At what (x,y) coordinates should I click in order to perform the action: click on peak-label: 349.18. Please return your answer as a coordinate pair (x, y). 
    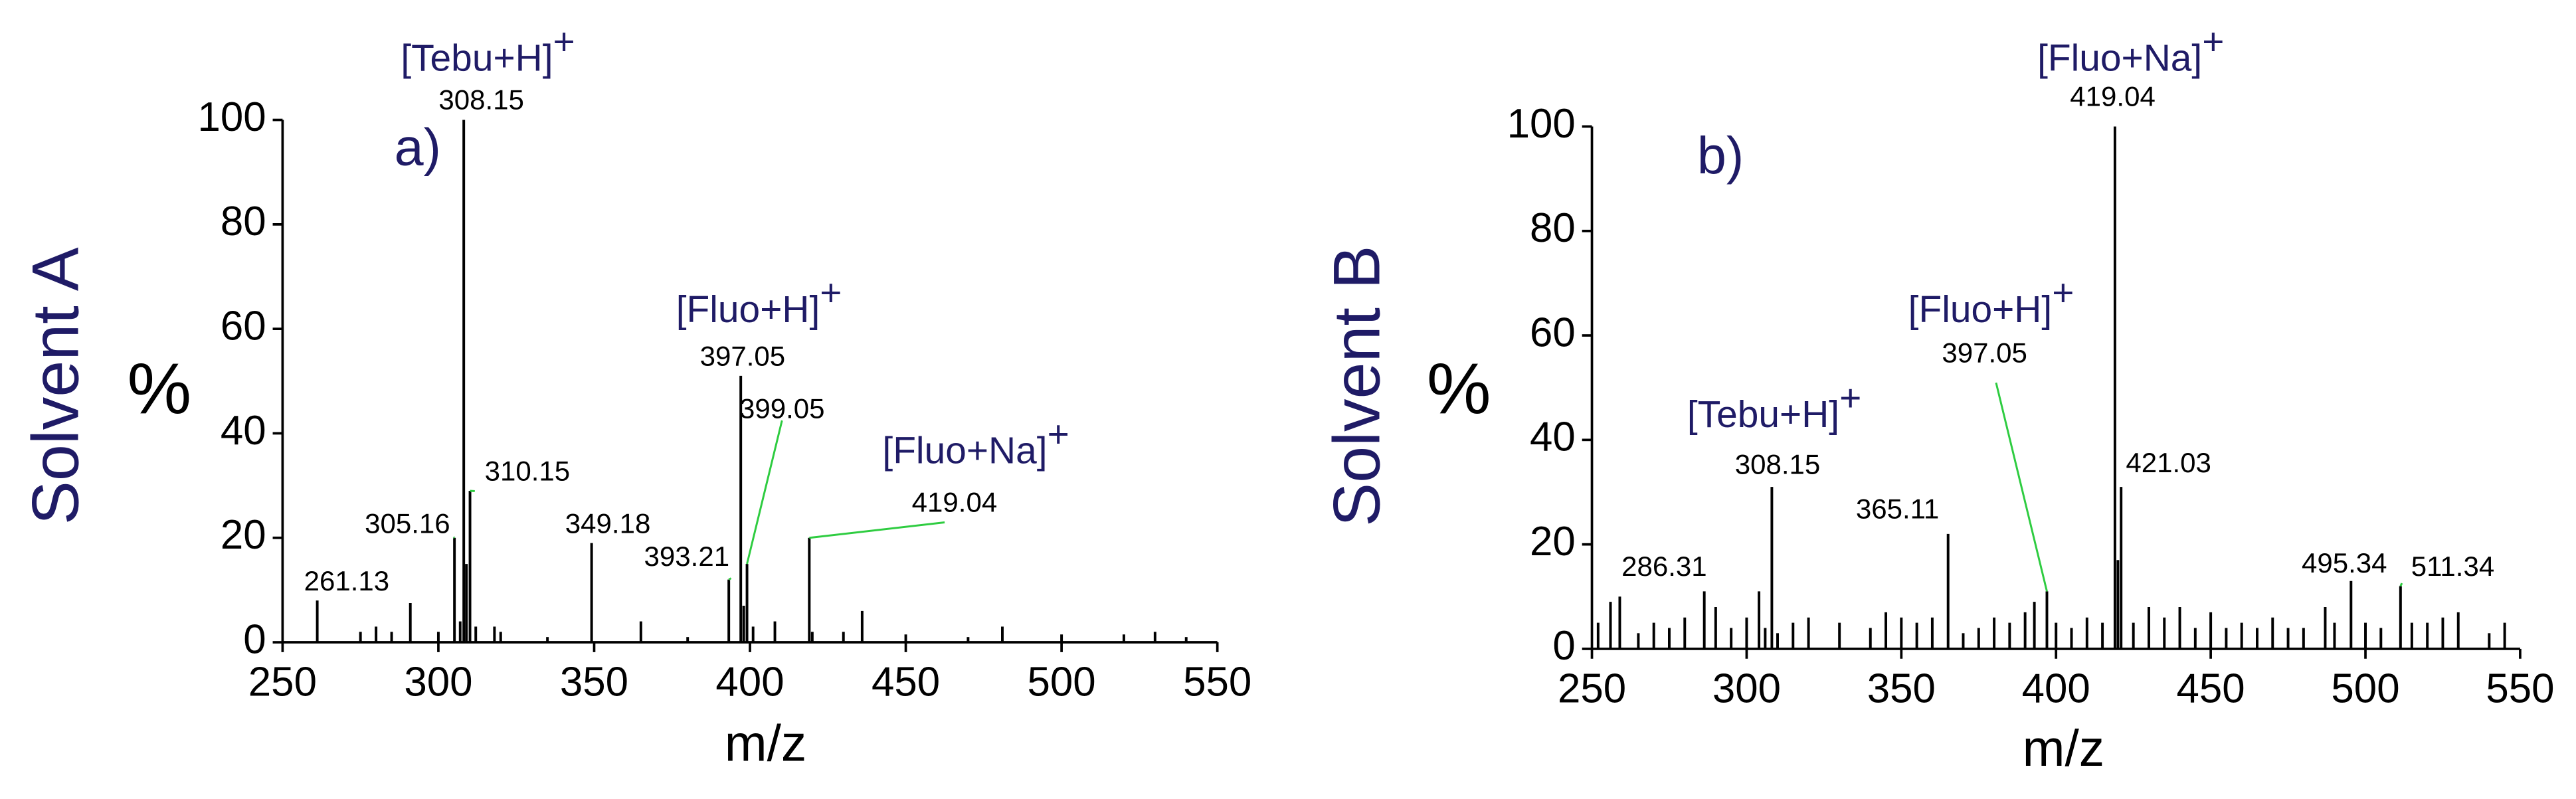
    Looking at the image, I should click on (608, 523).